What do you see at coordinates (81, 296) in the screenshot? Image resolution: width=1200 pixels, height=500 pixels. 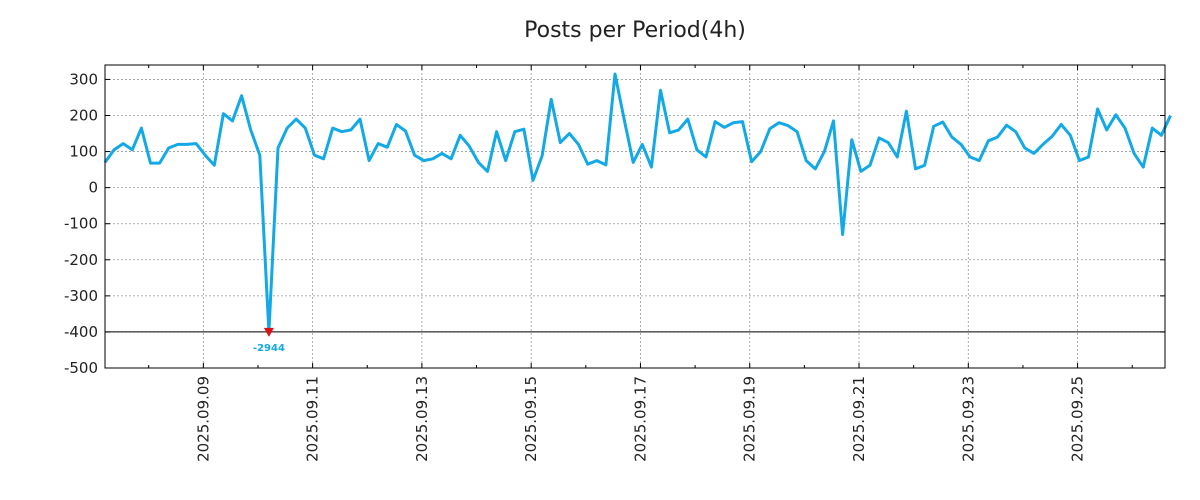 I see `y-tick-label: -300` at bounding box center [81, 296].